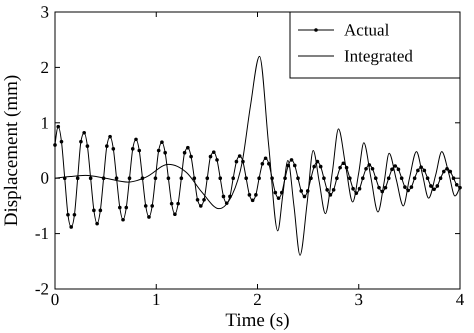  I want to click on x-axis-title: Time (s), so click(257, 320).